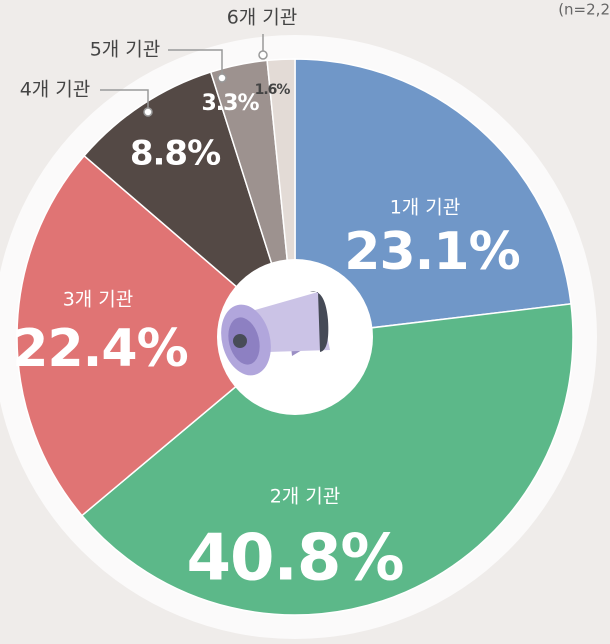 Image resolution: width=610 pixels, height=644 pixels. I want to click on category-label: 5개 기관, so click(125, 50).